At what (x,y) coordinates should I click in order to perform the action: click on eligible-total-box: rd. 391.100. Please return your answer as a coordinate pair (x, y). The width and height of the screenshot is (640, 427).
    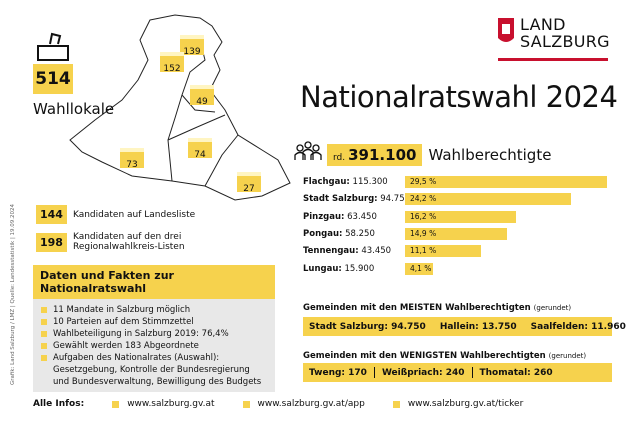
    Looking at the image, I should click on (375, 155).